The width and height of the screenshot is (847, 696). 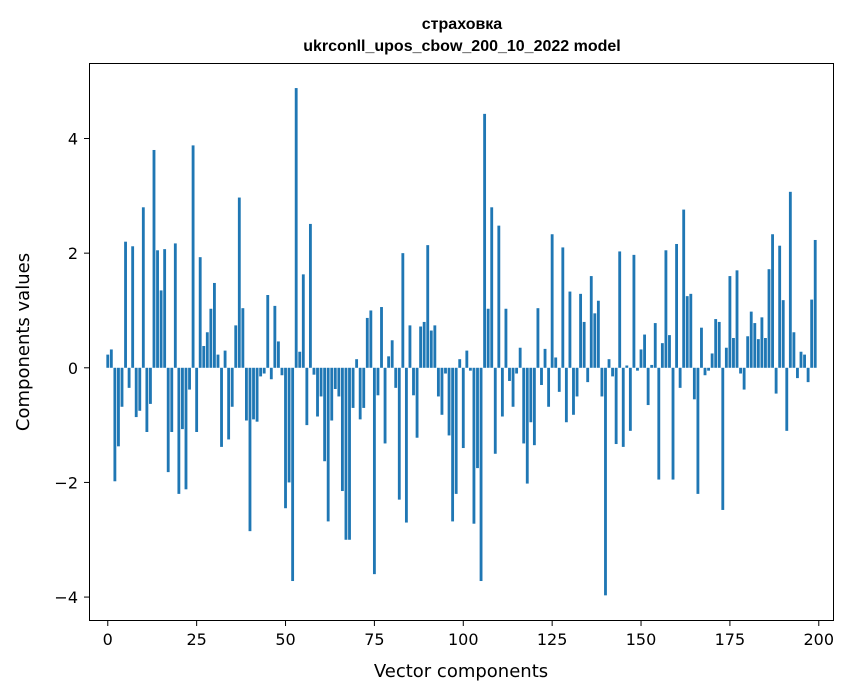 I want to click on y-tick-label: −4, so click(x=66, y=597).